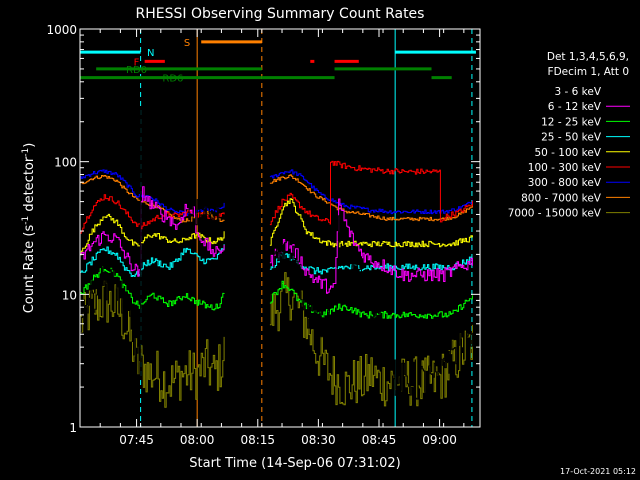 The image size is (640, 480). I want to click on legend-label-8: 7000 - 15000 keV, so click(555, 214).